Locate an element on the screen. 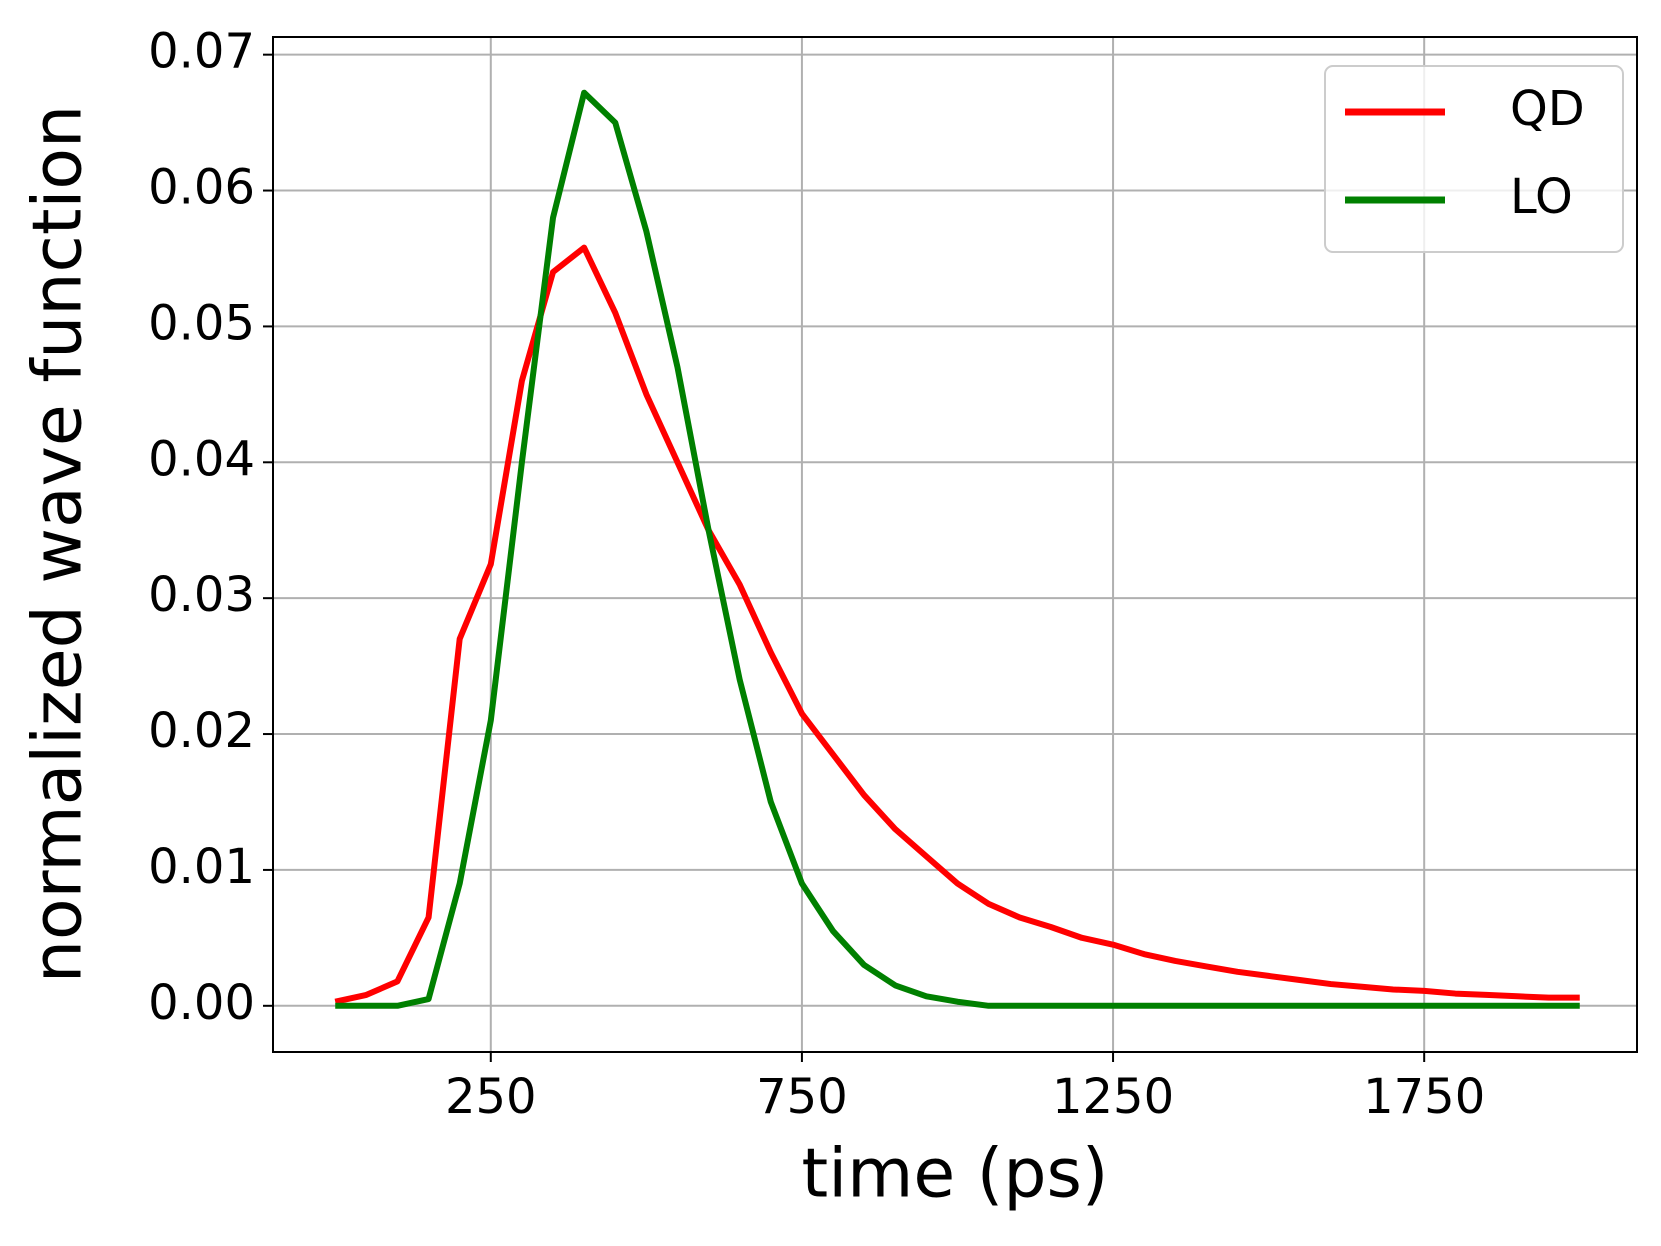 The height and width of the screenshot is (1246, 1661). x-tick-label: 250 is located at coordinates (491, 1097).